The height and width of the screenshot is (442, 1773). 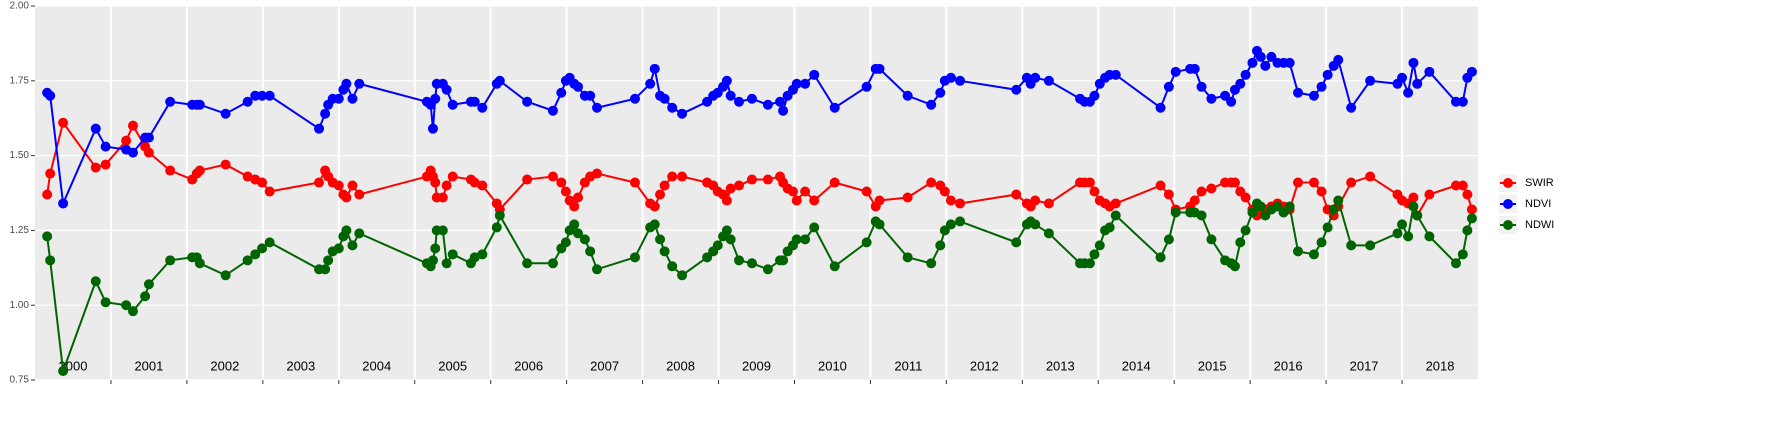 What do you see at coordinates (604, 365) in the screenshot?
I see `year-label: 2007` at bounding box center [604, 365].